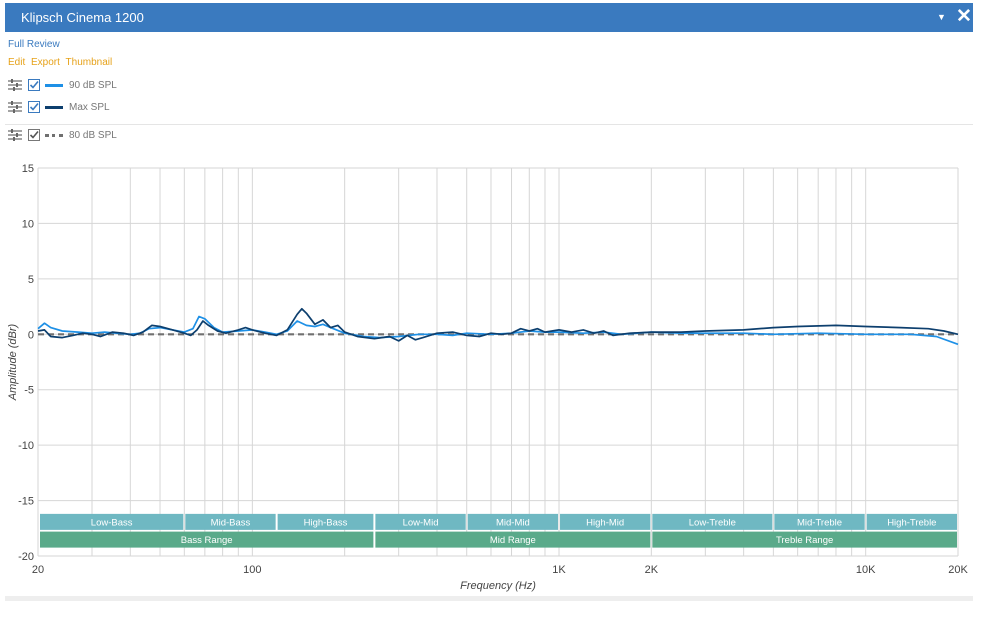 Image resolution: width=1000 pixels, height=621 pixels. I want to click on y-tick-label: -20, so click(26, 557).